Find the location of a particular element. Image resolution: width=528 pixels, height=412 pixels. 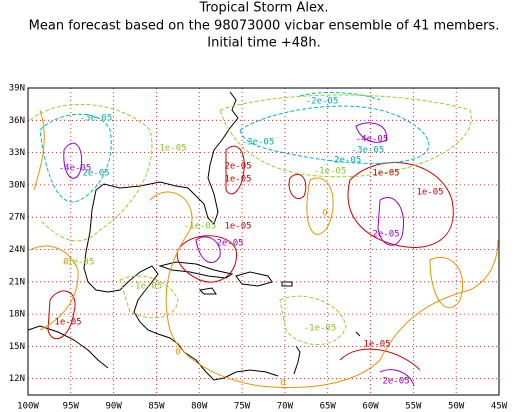

lon-label: 60W is located at coordinates (370, 407).